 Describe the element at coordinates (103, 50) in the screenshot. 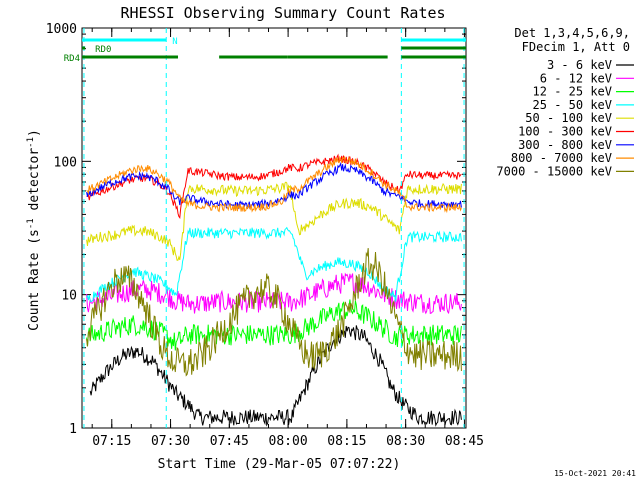

I see `flag-bar-label: RD0` at that location.